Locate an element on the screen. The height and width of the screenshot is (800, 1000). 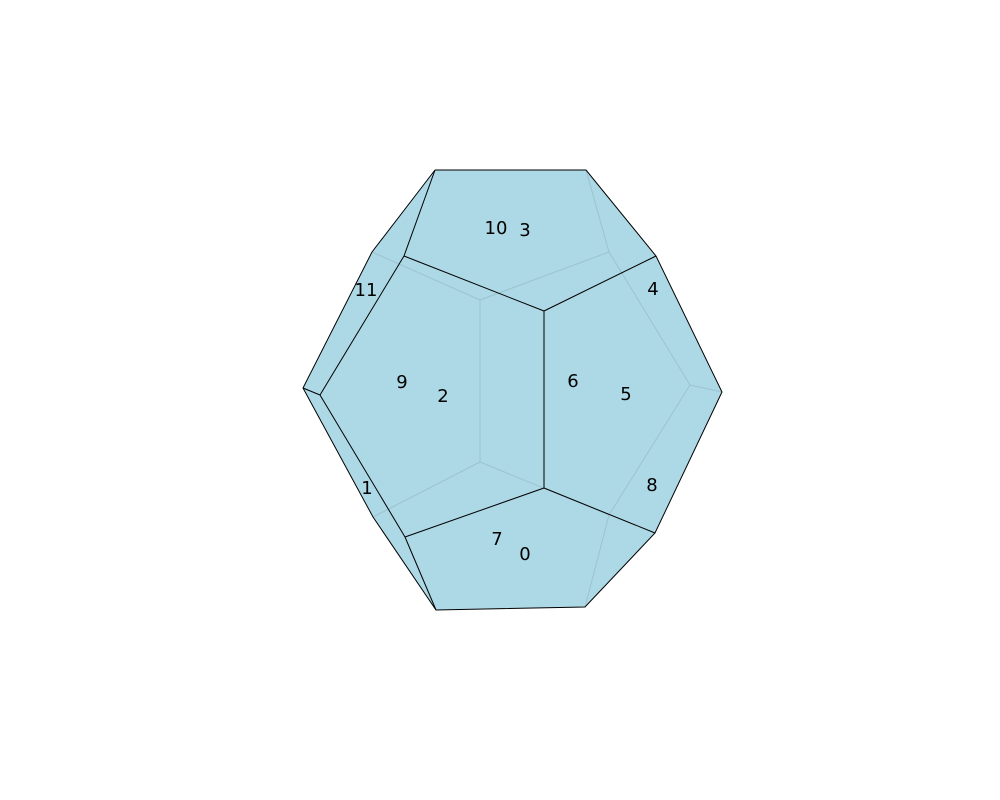
face-label-0: 0 is located at coordinates (524, 554).